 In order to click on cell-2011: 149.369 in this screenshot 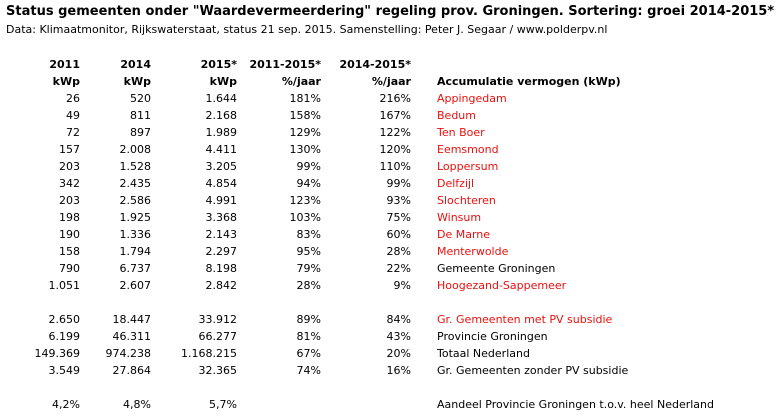, I will do `click(57, 353)`.